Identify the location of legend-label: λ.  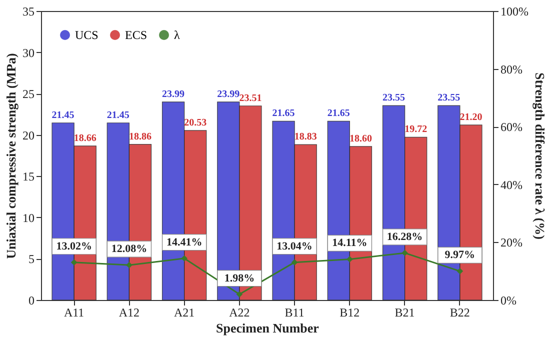
(177, 35).